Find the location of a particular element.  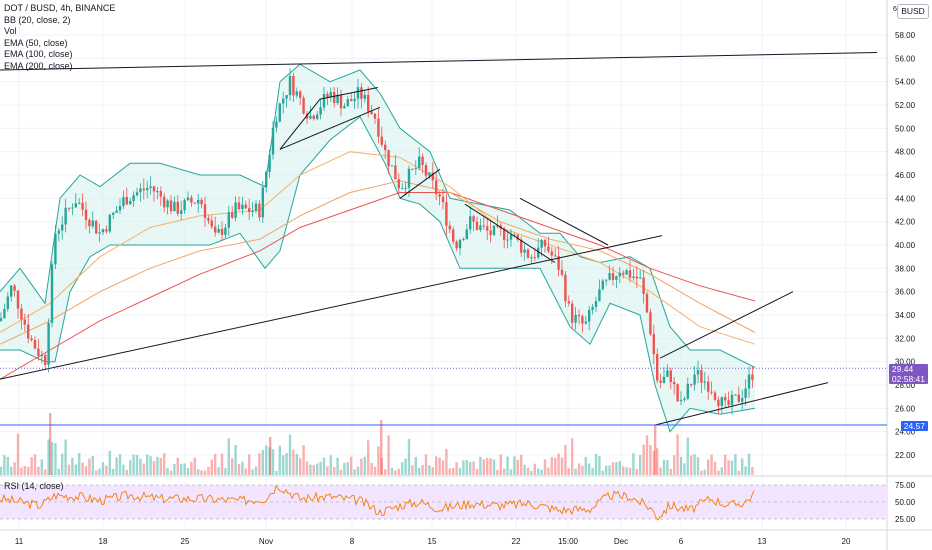

time-axis: 11 18 25 Nov 8 15 22 15:00 Dec 6 13 20 is located at coordinates (433, 541).